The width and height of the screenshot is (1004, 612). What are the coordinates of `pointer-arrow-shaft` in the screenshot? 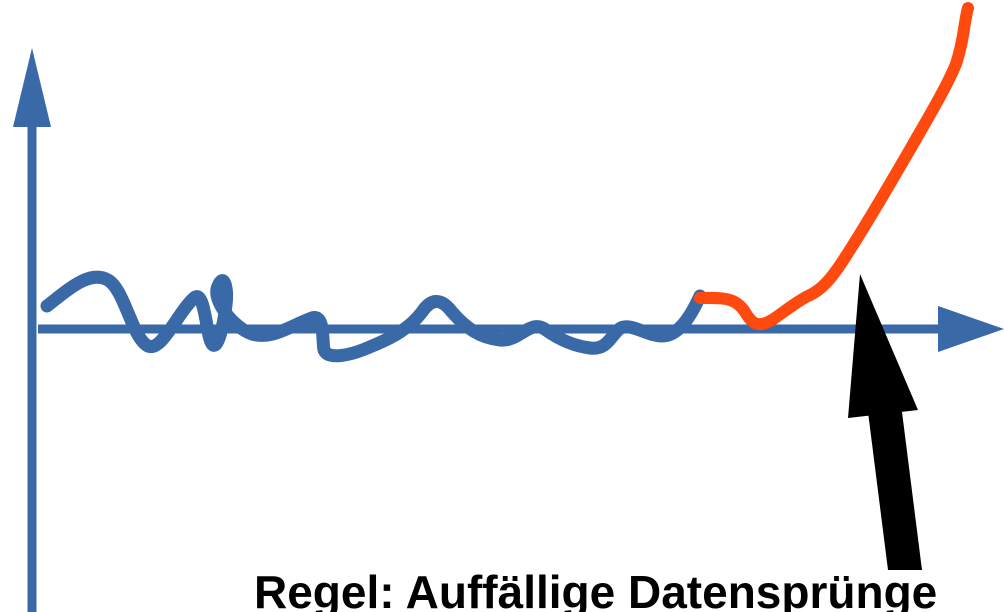 It's located at (895, 491).